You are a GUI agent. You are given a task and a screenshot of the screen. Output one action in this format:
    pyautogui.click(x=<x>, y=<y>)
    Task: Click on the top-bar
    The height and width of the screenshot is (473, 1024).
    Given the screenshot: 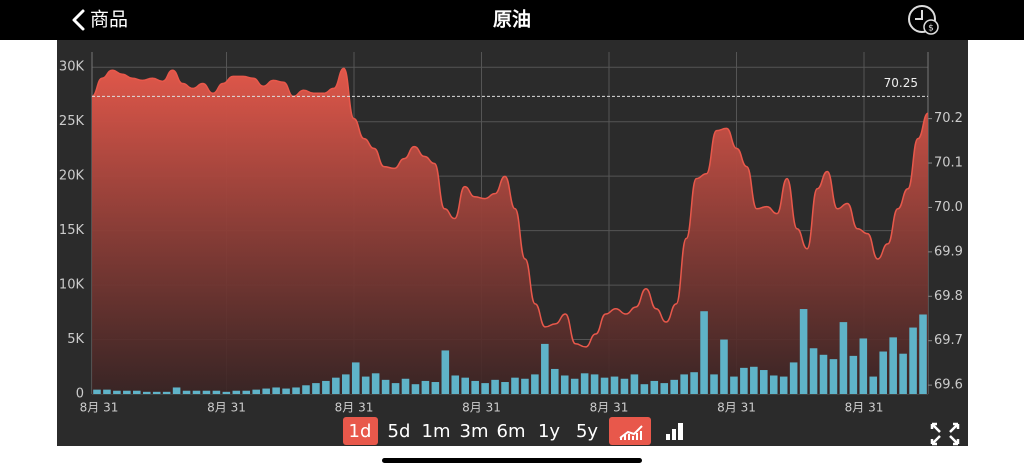 What is the action you would take?
    pyautogui.click(x=512, y=20)
    